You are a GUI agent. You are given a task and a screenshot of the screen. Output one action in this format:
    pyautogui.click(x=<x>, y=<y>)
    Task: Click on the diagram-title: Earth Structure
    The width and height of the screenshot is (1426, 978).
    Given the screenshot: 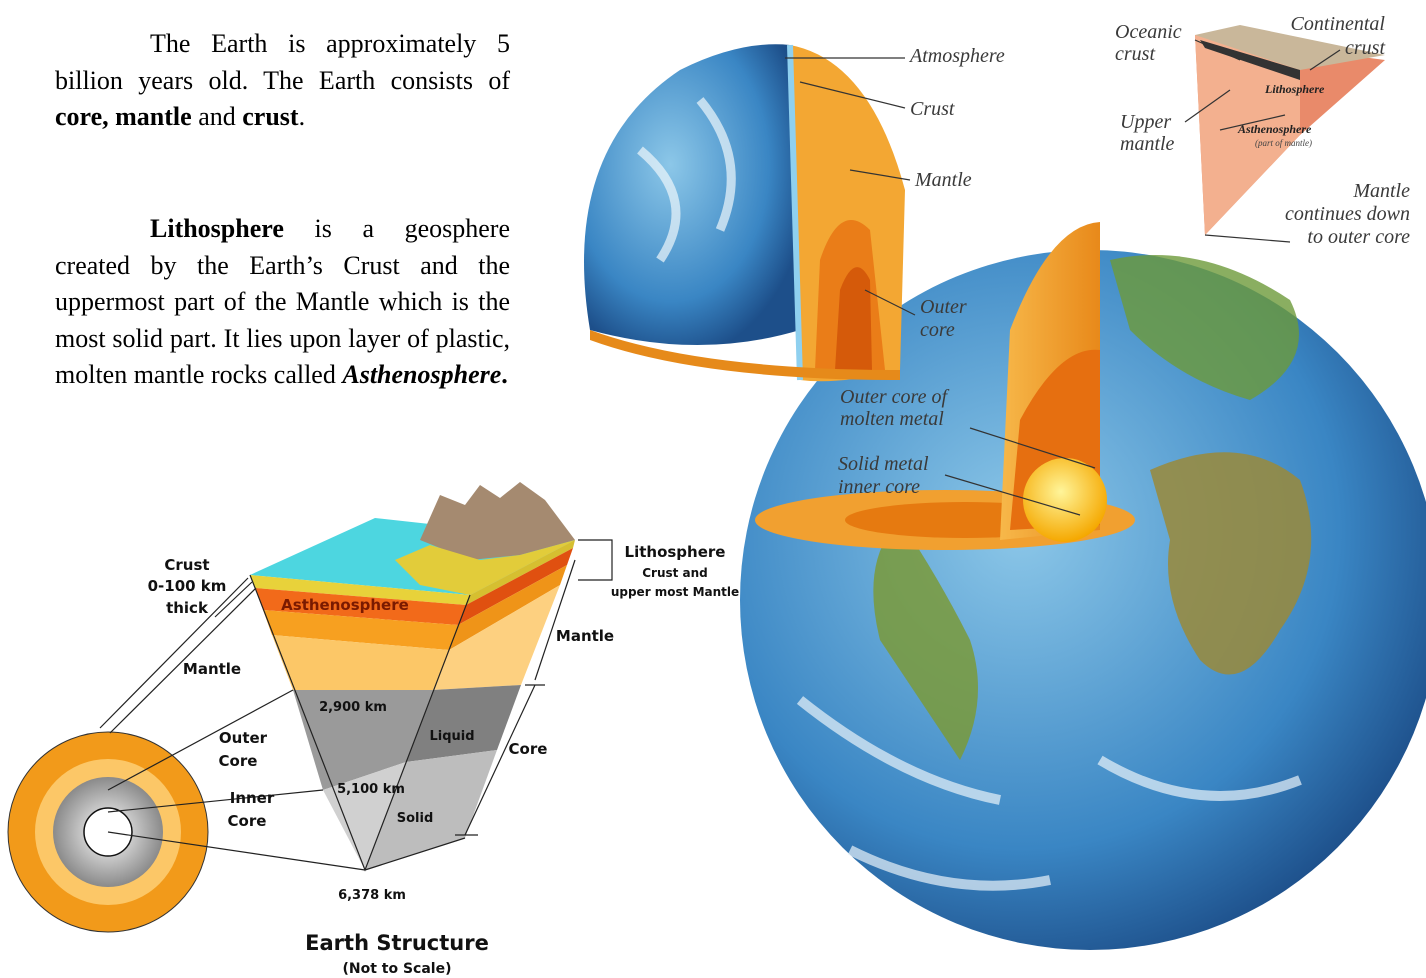 What is the action you would take?
    pyautogui.click(x=397, y=943)
    